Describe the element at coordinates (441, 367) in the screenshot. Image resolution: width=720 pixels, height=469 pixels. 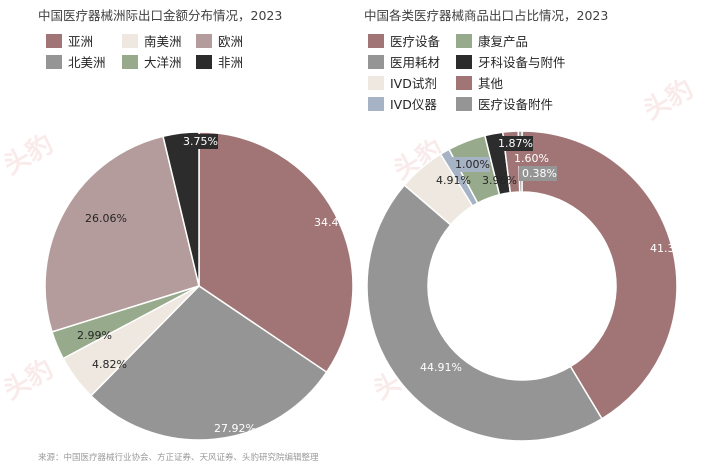
I see `data-label: 44.91%` at that location.